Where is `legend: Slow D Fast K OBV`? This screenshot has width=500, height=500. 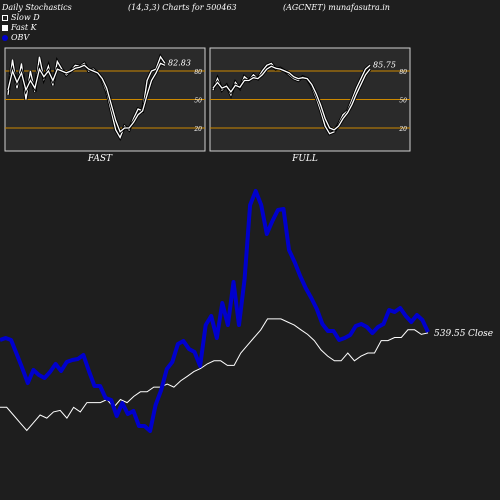 legend: Slow D Fast K OBV is located at coordinates (21, 28).